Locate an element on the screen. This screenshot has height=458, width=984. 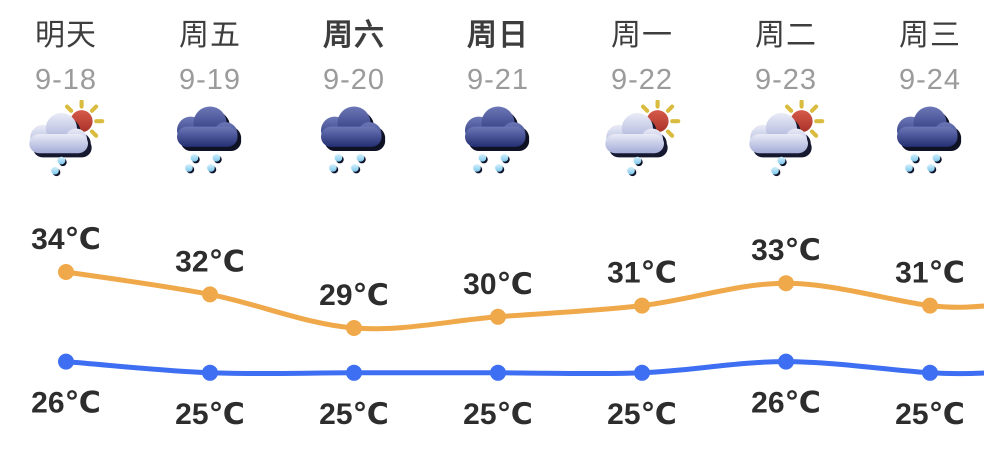
day-date: 9-21 is located at coordinates (498, 80).